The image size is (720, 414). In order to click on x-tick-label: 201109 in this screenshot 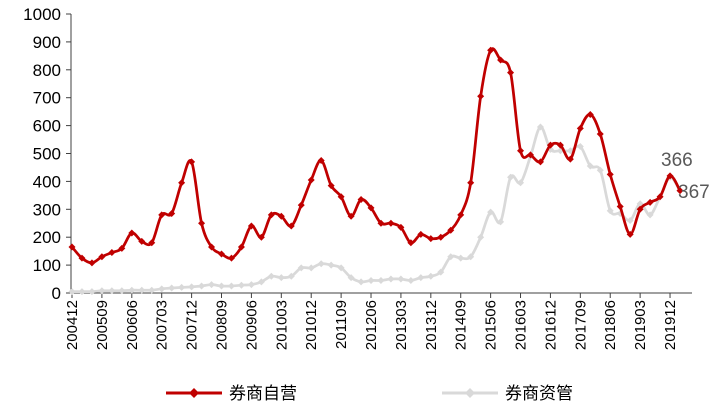, I will do `click(341, 324)`.